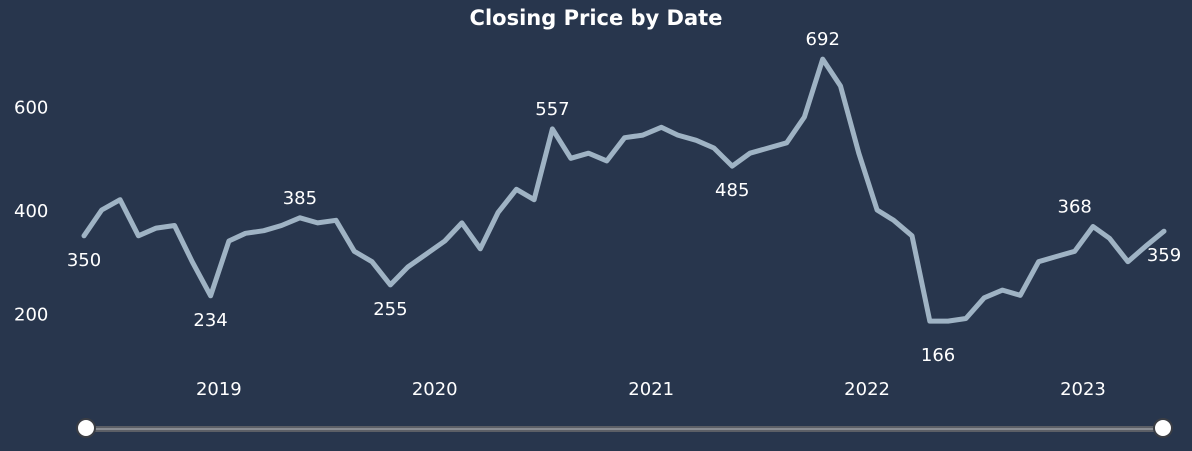  I want to click on data-label: 385, so click(300, 198).